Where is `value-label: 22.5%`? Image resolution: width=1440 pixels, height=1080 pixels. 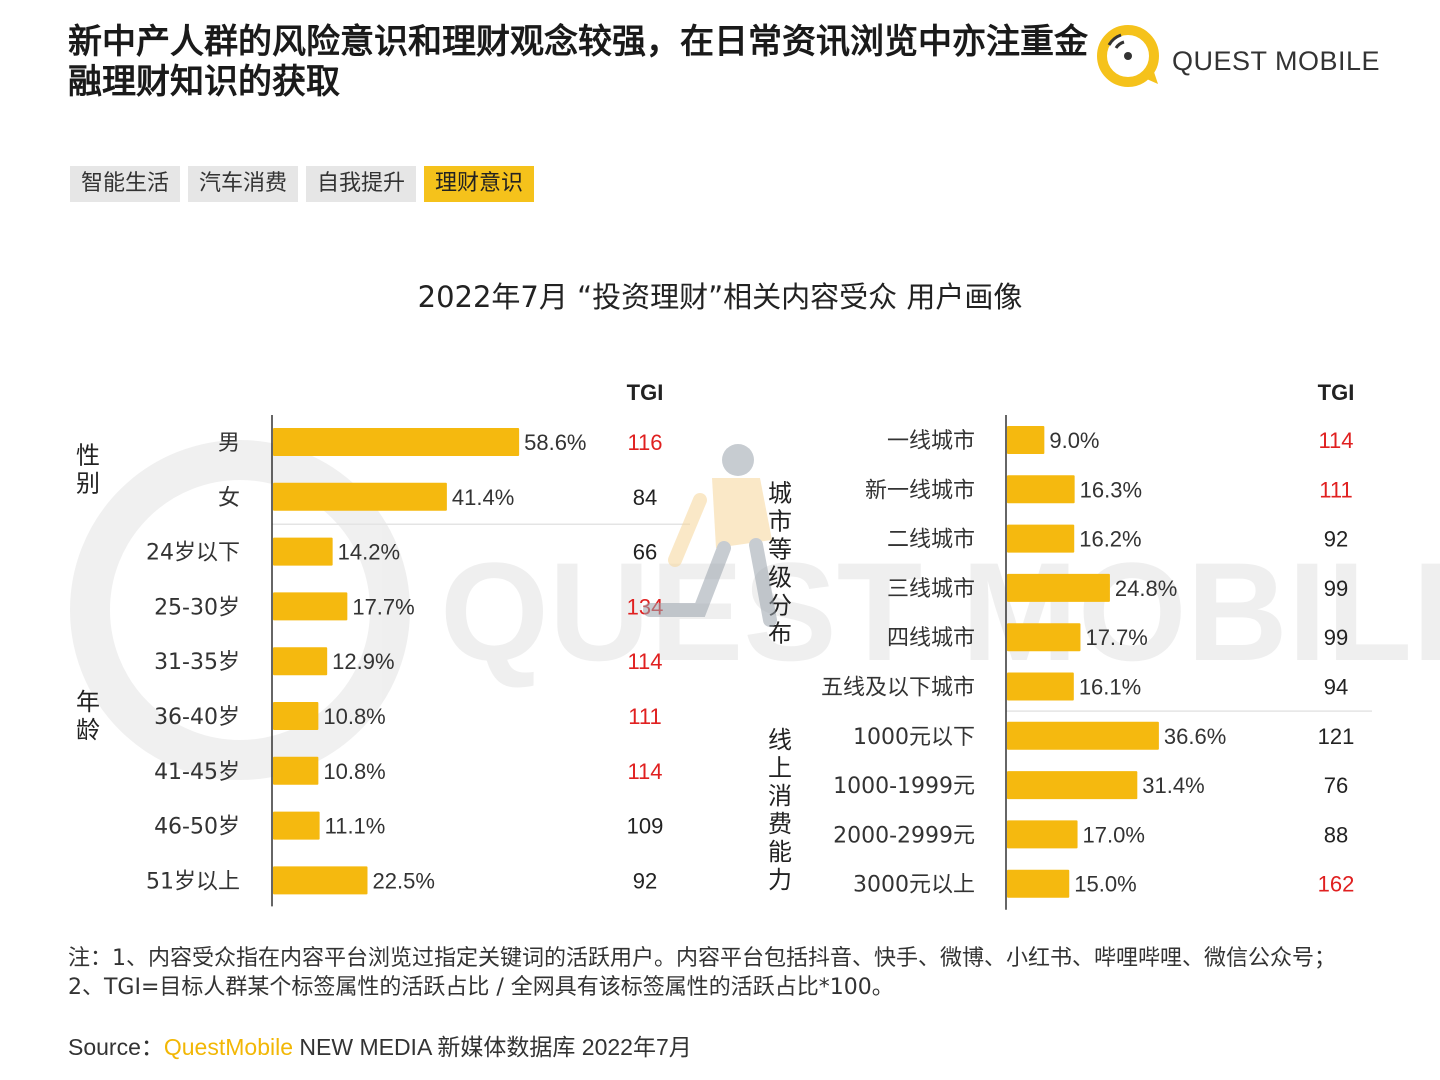
value-label: 22.5% is located at coordinates (404, 880).